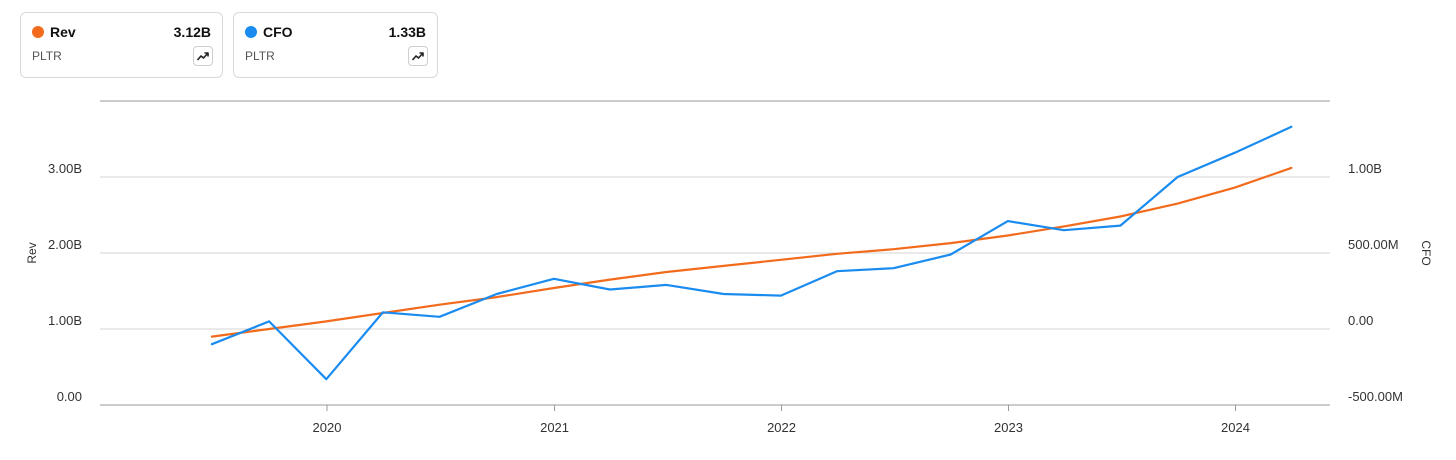  Describe the element at coordinates (1426, 252) in the screenshot. I see `y-axis-label-right: CFO` at that location.